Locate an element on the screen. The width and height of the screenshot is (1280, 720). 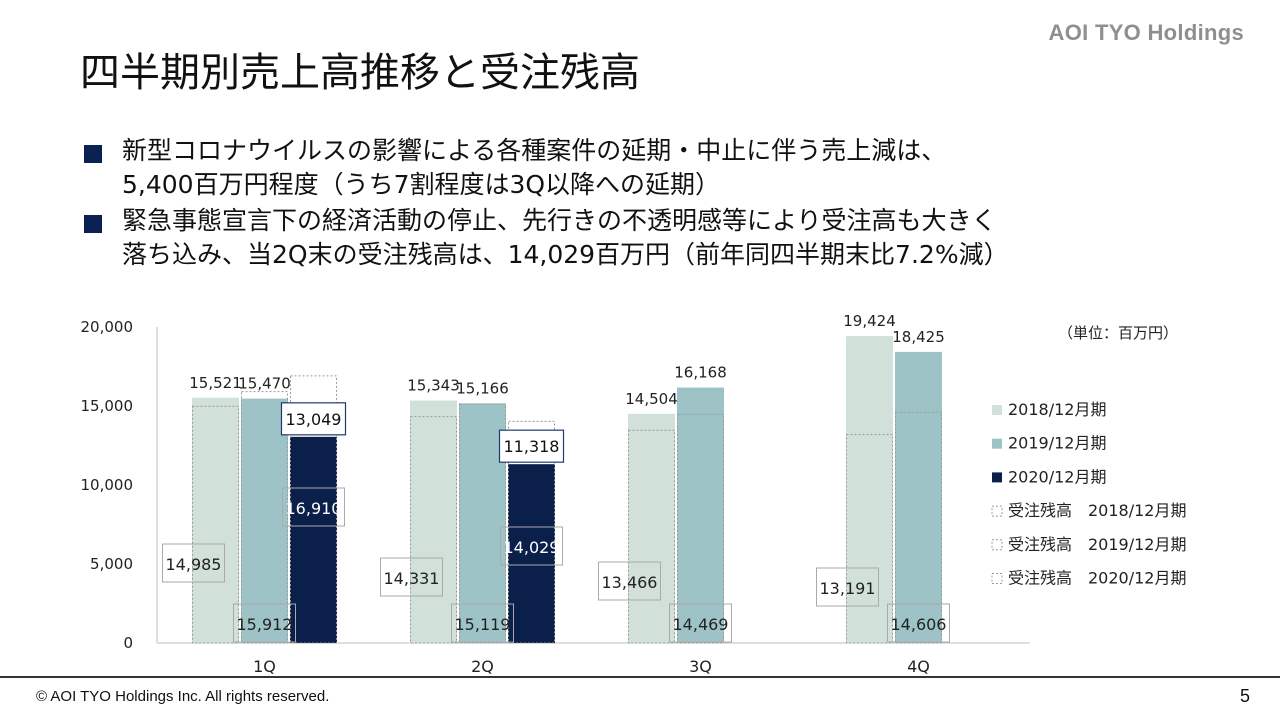
data-label: 14,504 is located at coordinates (651, 399).